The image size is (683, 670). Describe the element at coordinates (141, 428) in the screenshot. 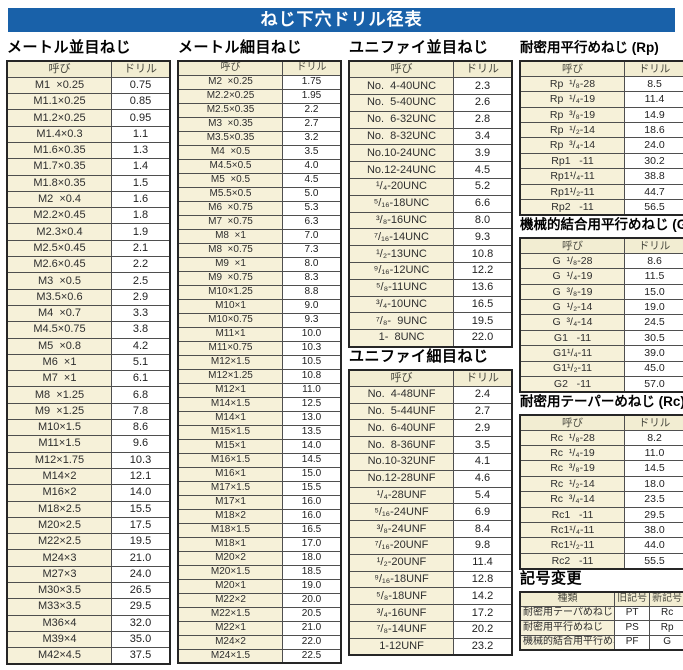

I see `drill-value-cell: 8.6` at that location.